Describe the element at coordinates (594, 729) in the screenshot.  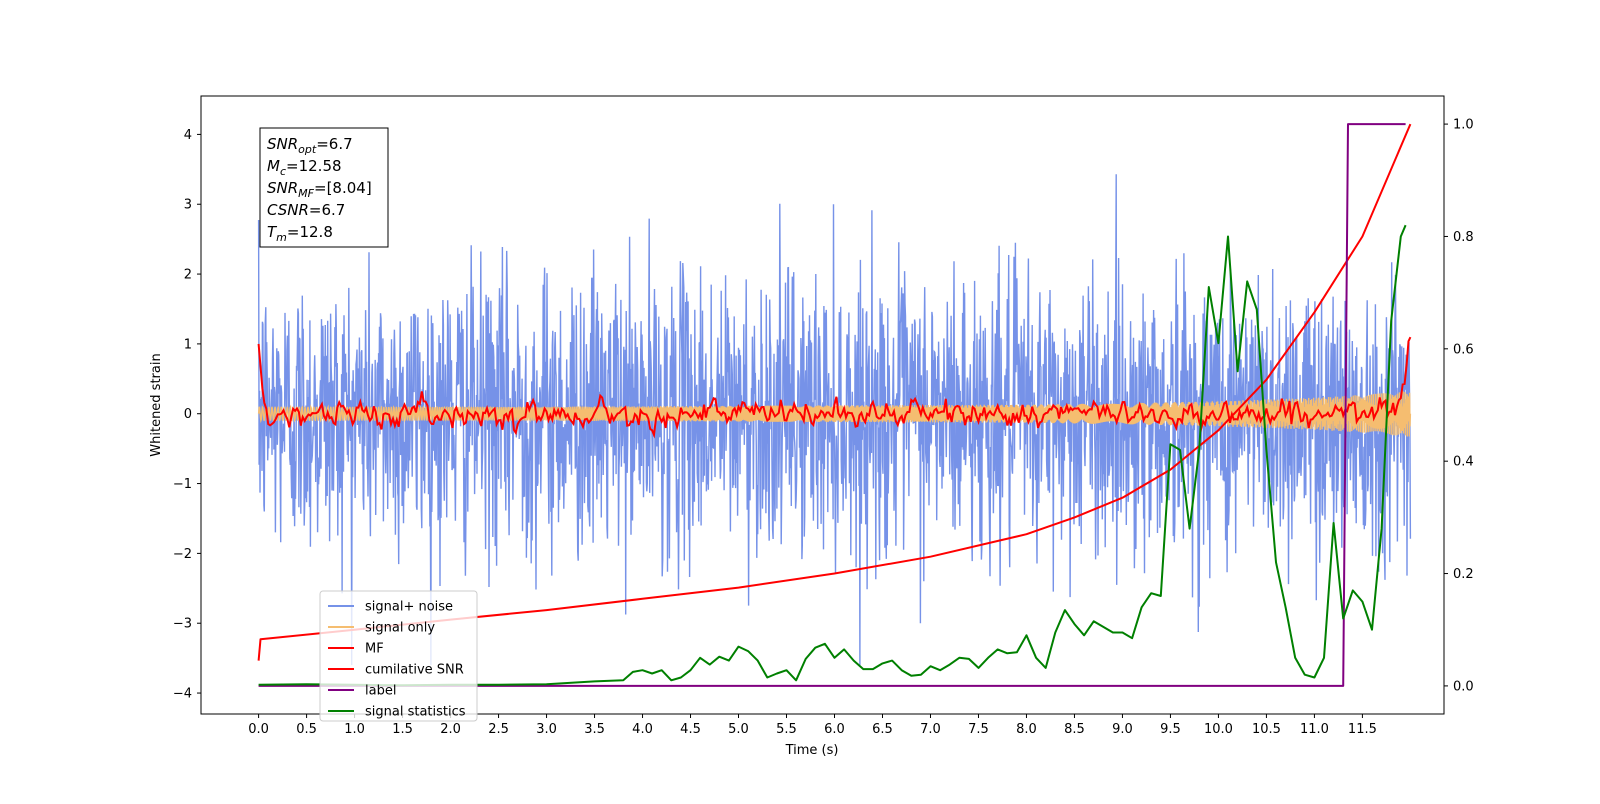
I see `x-tick-label: 3.5` at that location.